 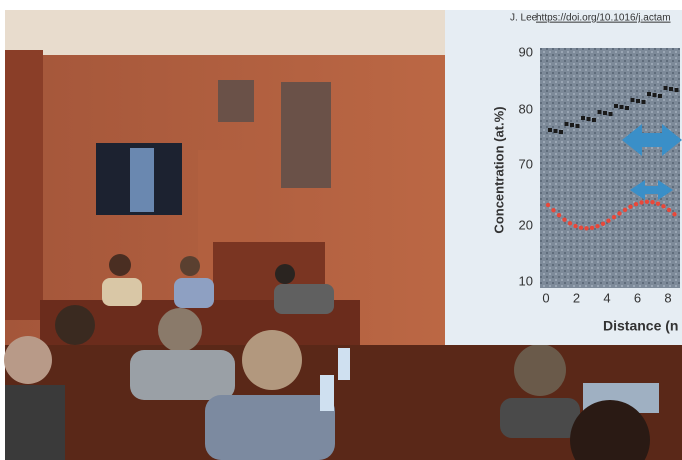 I want to click on x-tick-label: 8, so click(x=667, y=297).